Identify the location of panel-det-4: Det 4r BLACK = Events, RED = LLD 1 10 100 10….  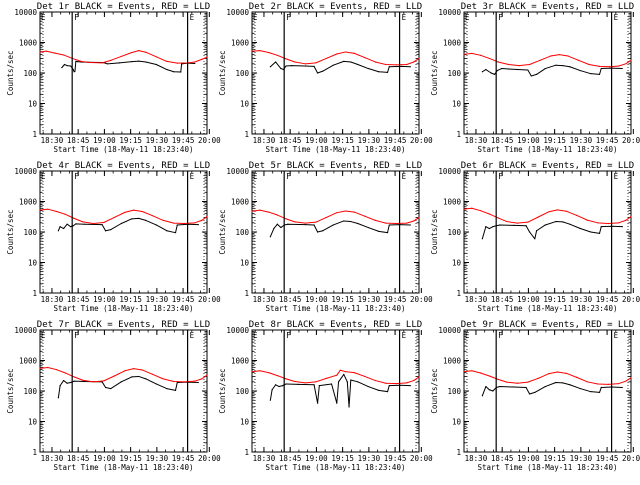
(113, 237).